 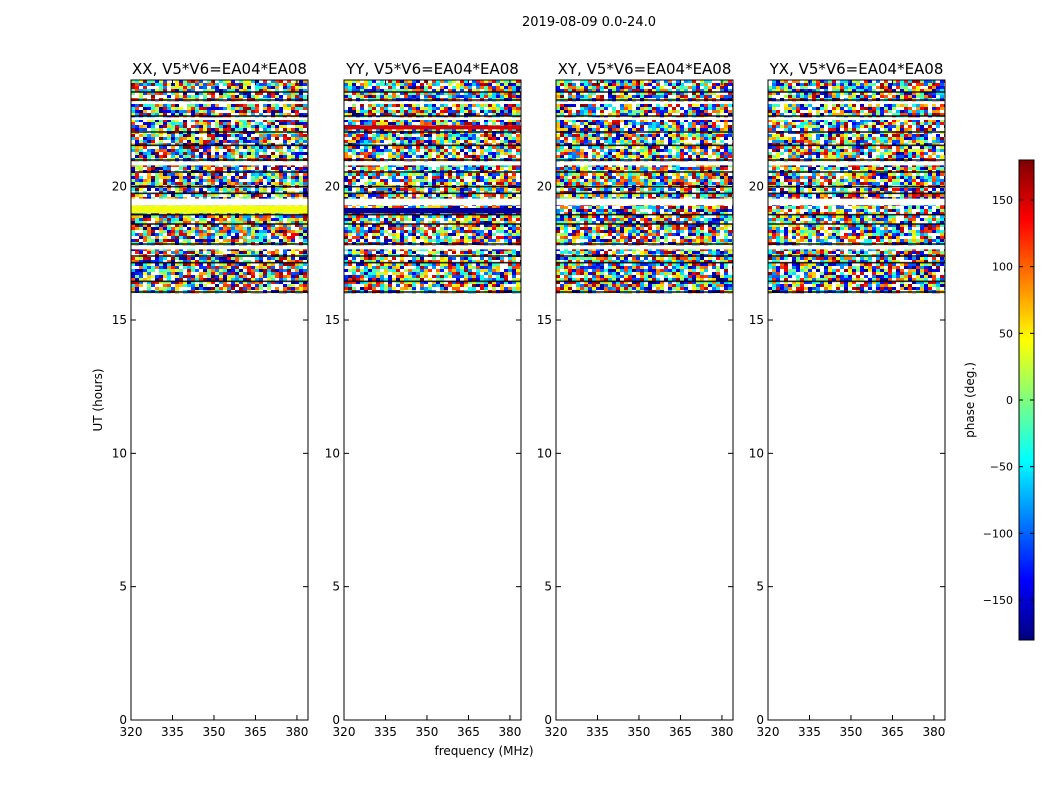 What do you see at coordinates (219, 69) in the screenshot?
I see `panel-title: XX, V5*V6=EA04*EA08` at bounding box center [219, 69].